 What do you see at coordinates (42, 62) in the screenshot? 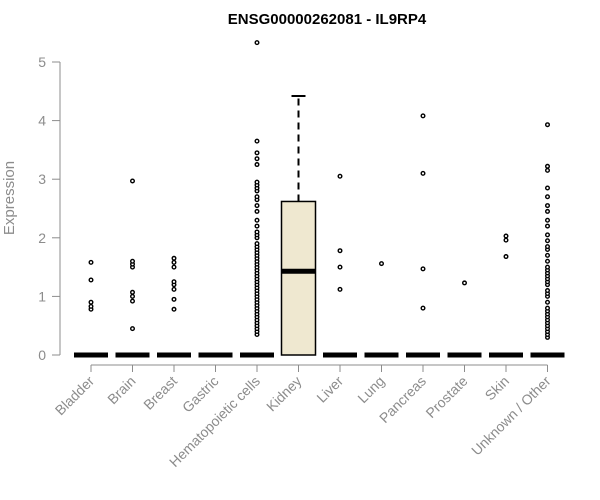
I see `y-tick-label: 5` at bounding box center [42, 62].